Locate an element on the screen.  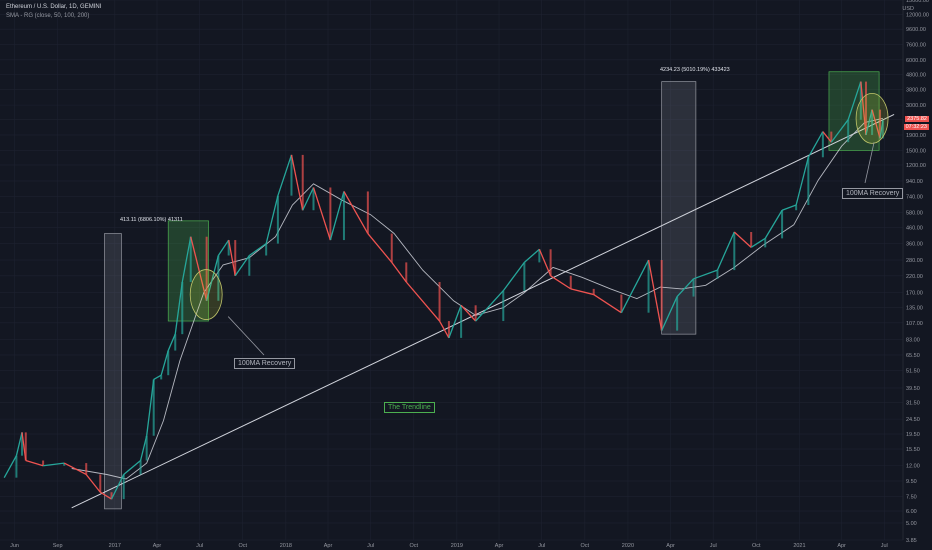
range-label-left: 413.11 (6806.10%) 41311 is located at coordinates (151, 220).